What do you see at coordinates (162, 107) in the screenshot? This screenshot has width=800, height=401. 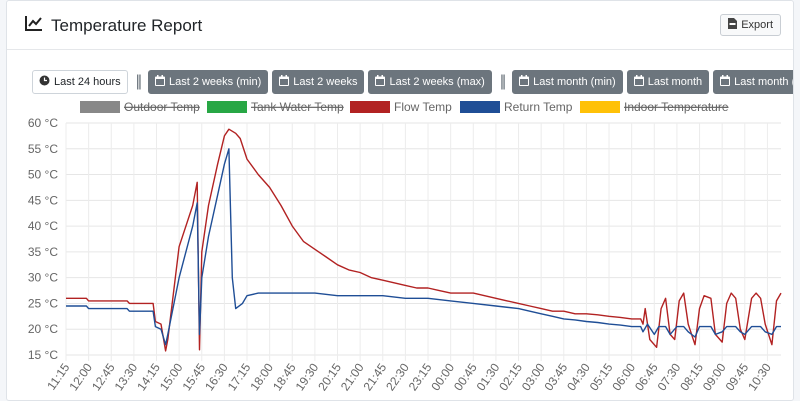 I see `legend-item-label: Outdoor Temp` at bounding box center [162, 107].